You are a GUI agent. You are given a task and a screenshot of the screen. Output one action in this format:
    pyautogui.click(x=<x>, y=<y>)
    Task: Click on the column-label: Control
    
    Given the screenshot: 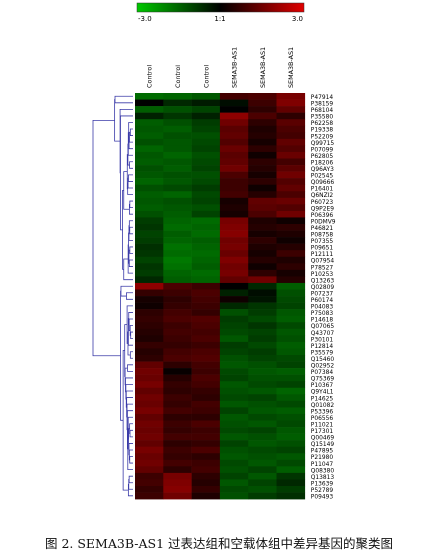 What is the action you would take?
    pyautogui.click(x=150, y=76)
    